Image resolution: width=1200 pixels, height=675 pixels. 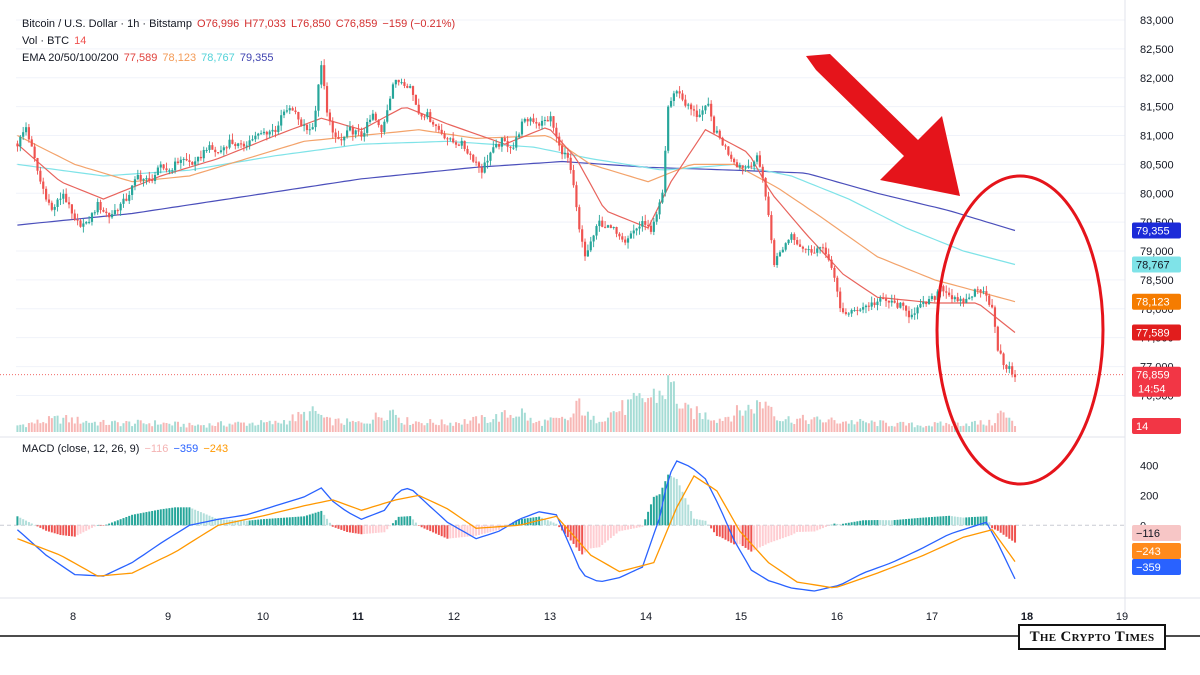 What do you see at coordinates (1157, 50) in the screenshot?
I see `price-tick-label: 82,500` at bounding box center [1157, 50].